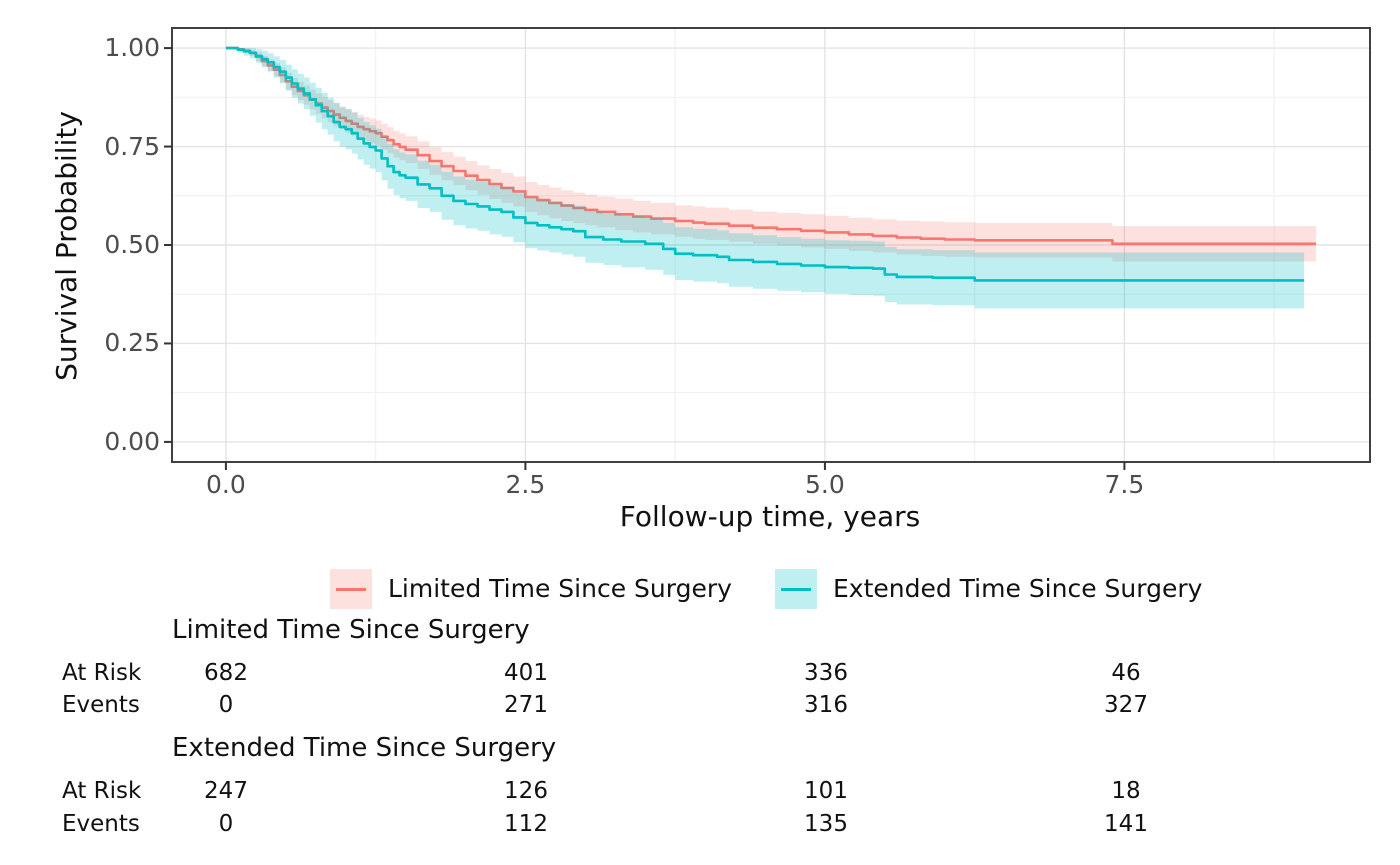  I want to click on x-tick-label: 2.5, so click(525, 484).